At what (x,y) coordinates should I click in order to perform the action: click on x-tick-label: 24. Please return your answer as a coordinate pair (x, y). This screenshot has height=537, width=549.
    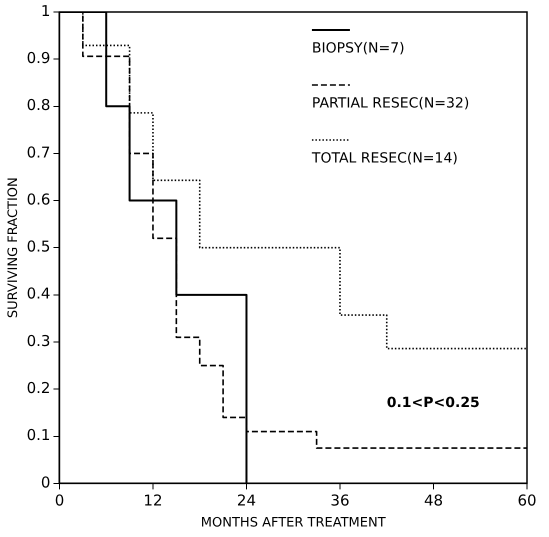
    Looking at the image, I should click on (246, 500).